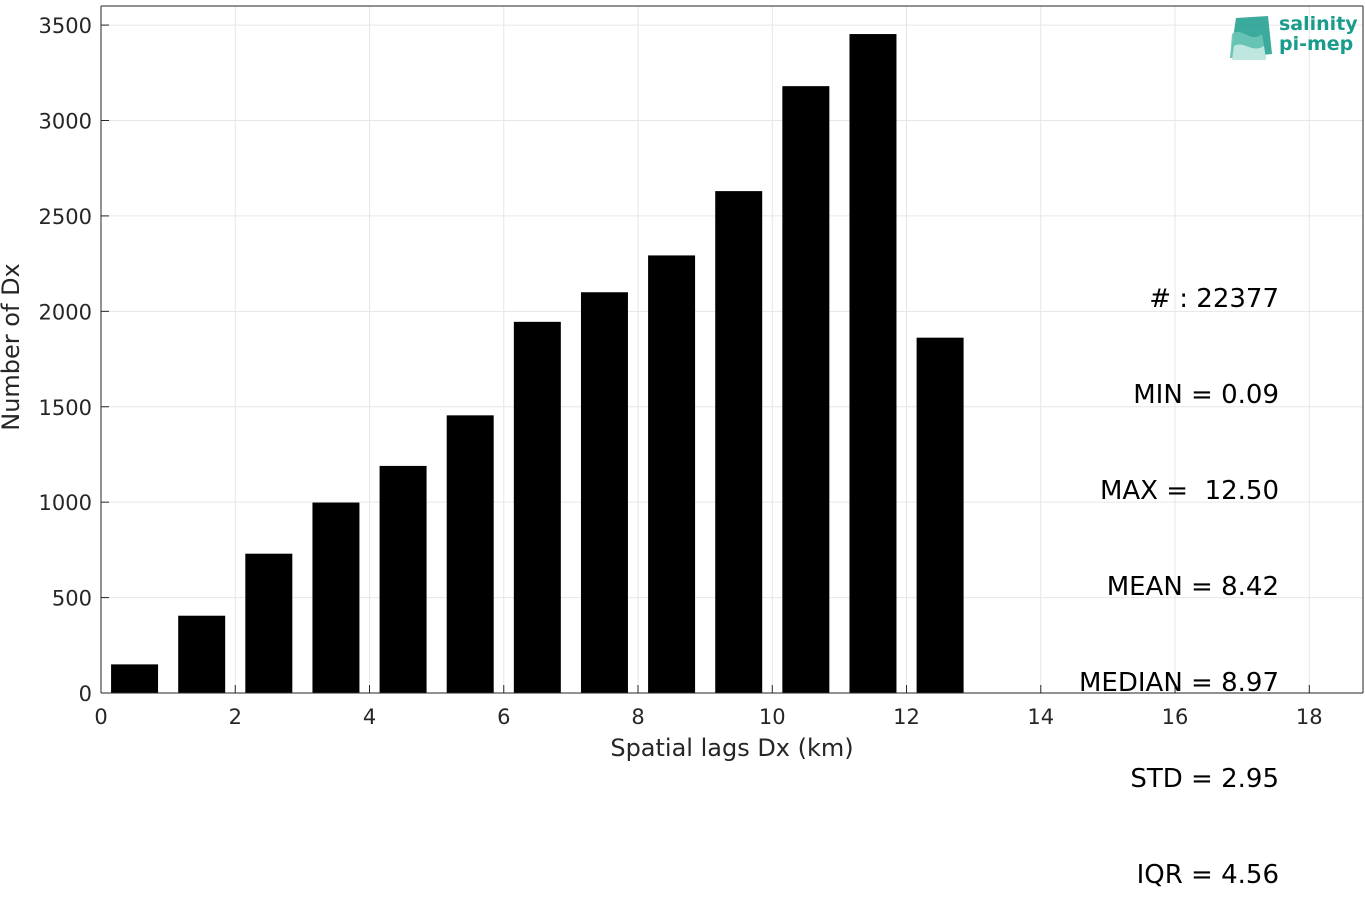 The height and width of the screenshot is (923, 1365). I want to click on stat-median: MEDIAN = 8.97, so click(1179, 683).